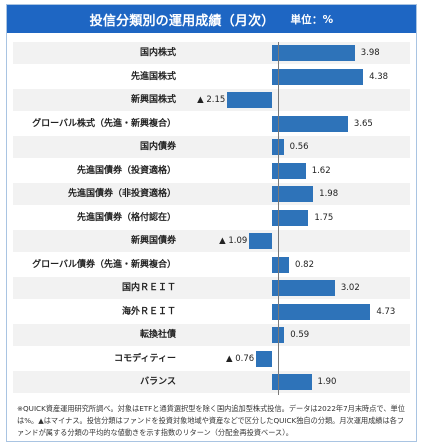 This screenshot has width=425, height=448. Describe the element at coordinates (327, 382) in the screenshot. I see `value-label: 1.90` at that location.